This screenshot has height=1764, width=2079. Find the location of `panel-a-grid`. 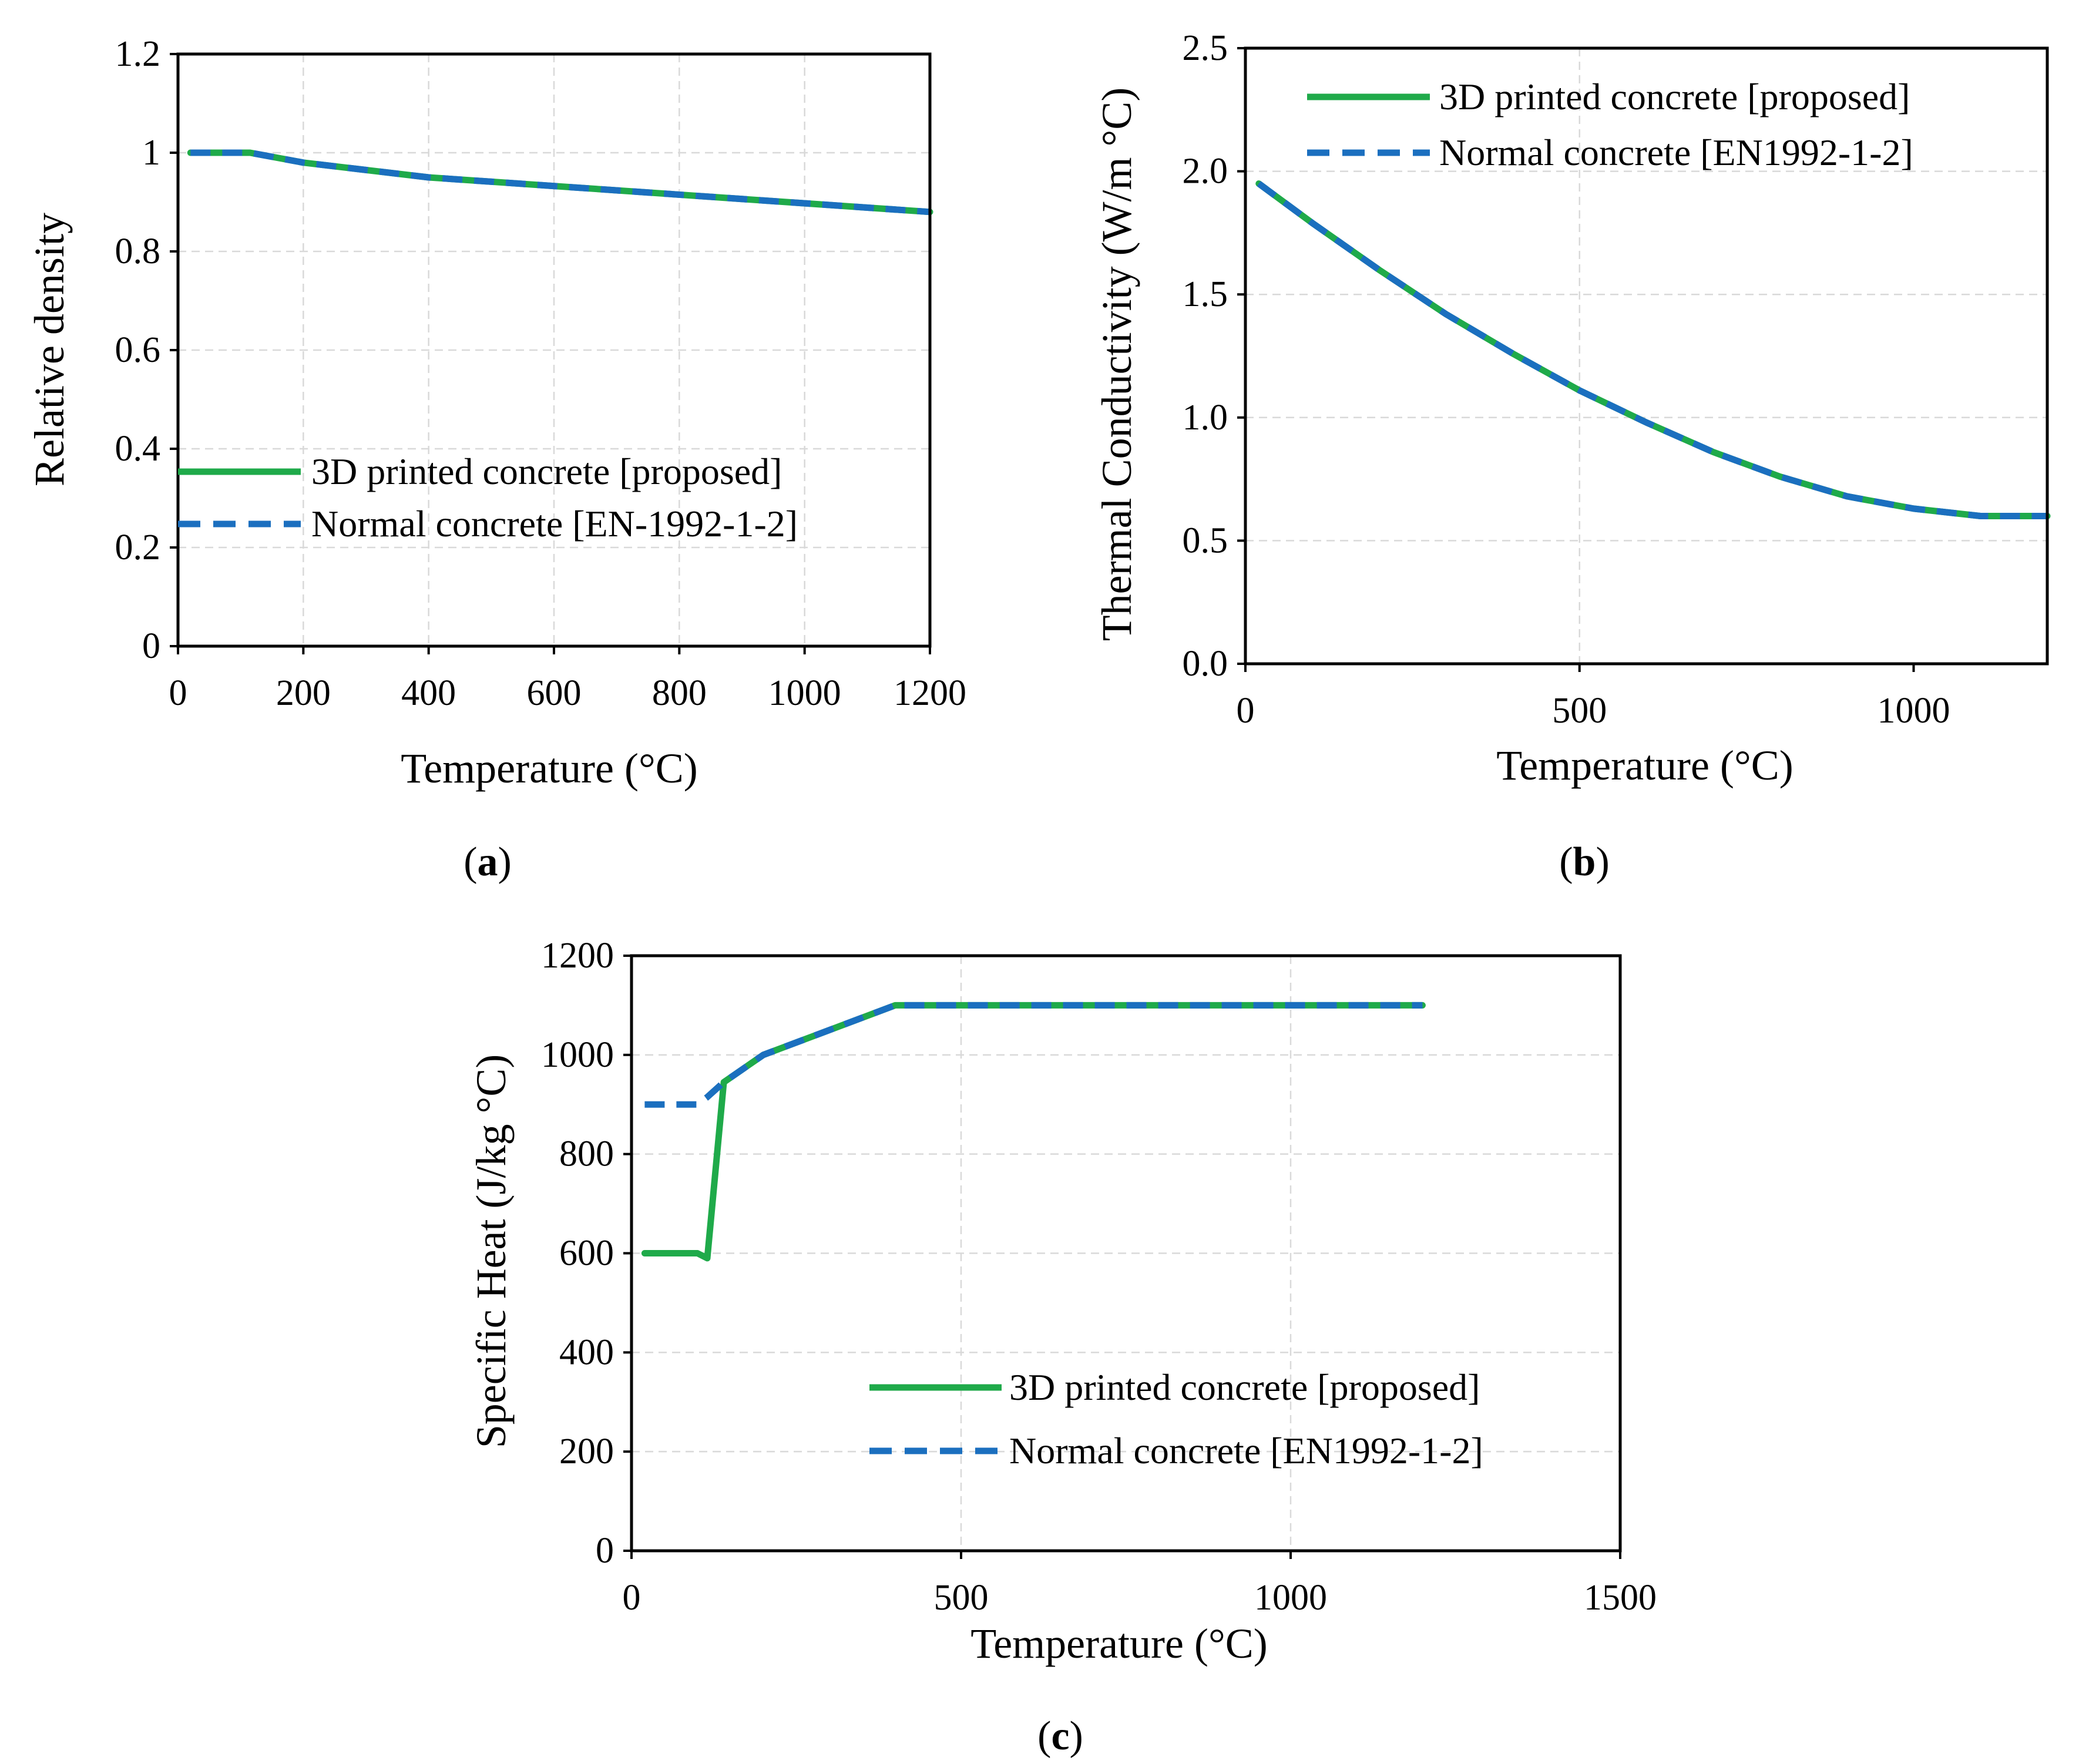

panel-a-grid is located at coordinates (554, 350).